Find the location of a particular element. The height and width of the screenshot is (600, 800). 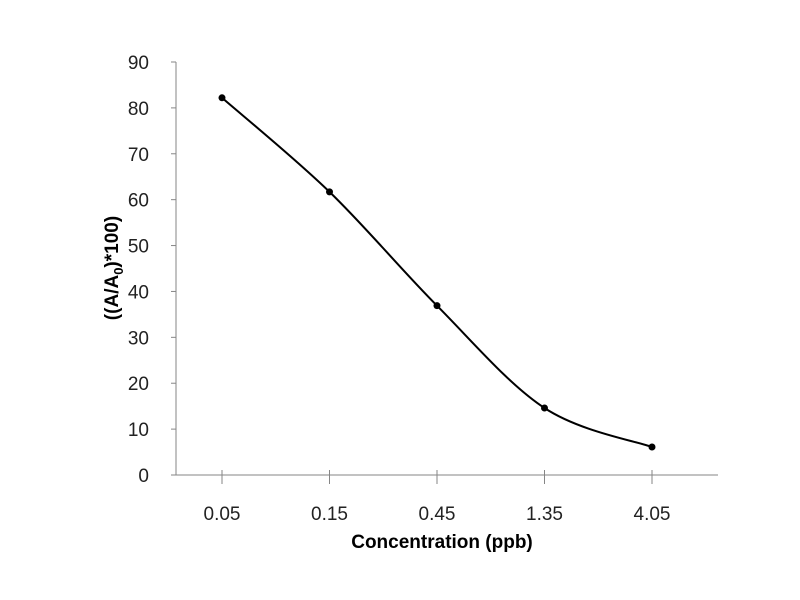

y-tick-label: 90 is located at coordinates (138, 63).